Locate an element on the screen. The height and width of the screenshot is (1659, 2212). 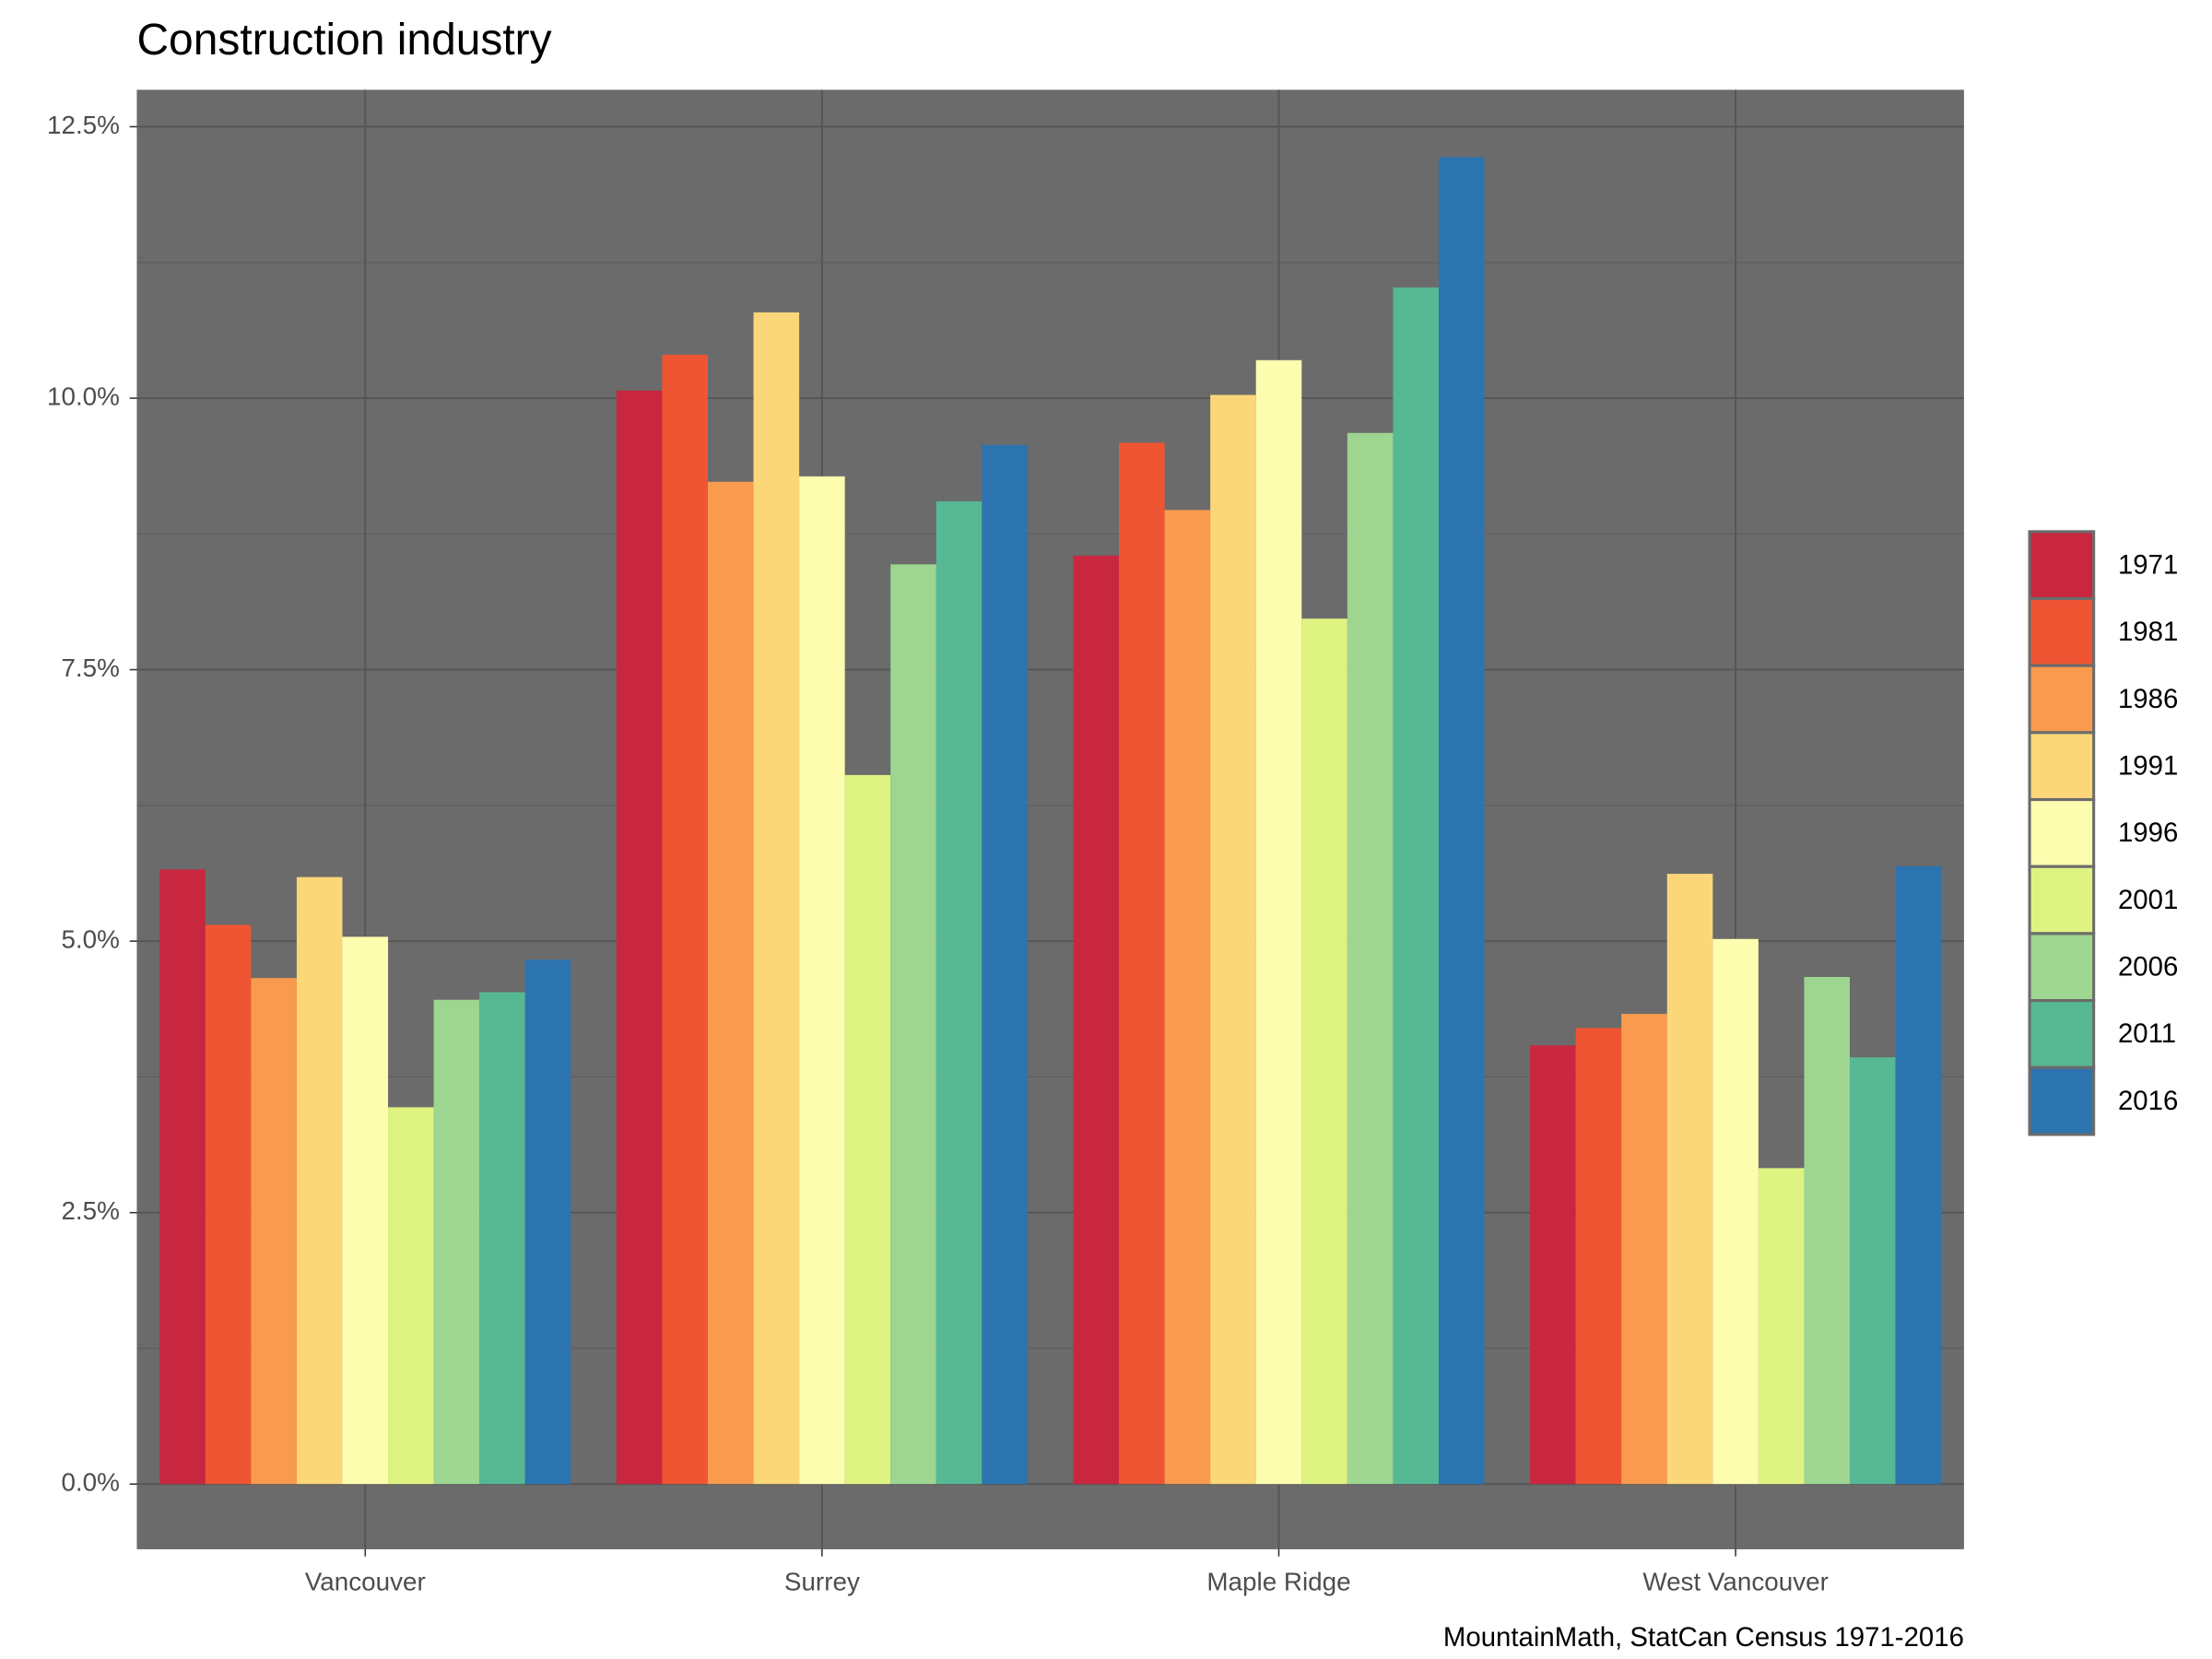
y-tick-label: 0.0% is located at coordinates (90, 1482).